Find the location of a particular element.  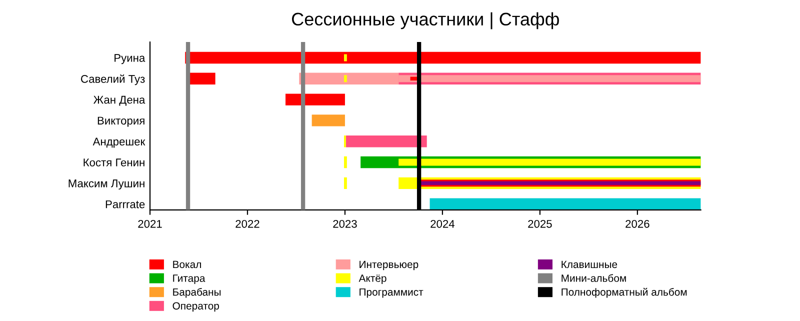

x-tick-label: 2023 is located at coordinates (345, 224).